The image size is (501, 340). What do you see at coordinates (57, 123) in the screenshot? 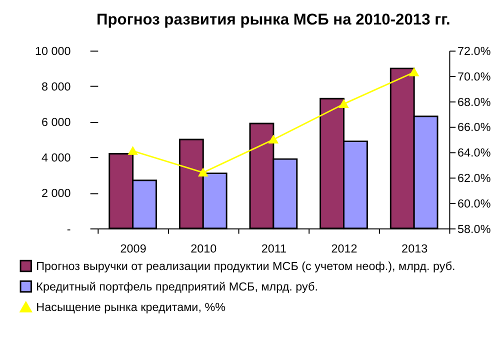
I see `y-tick-label: 6 000` at bounding box center [57, 123].